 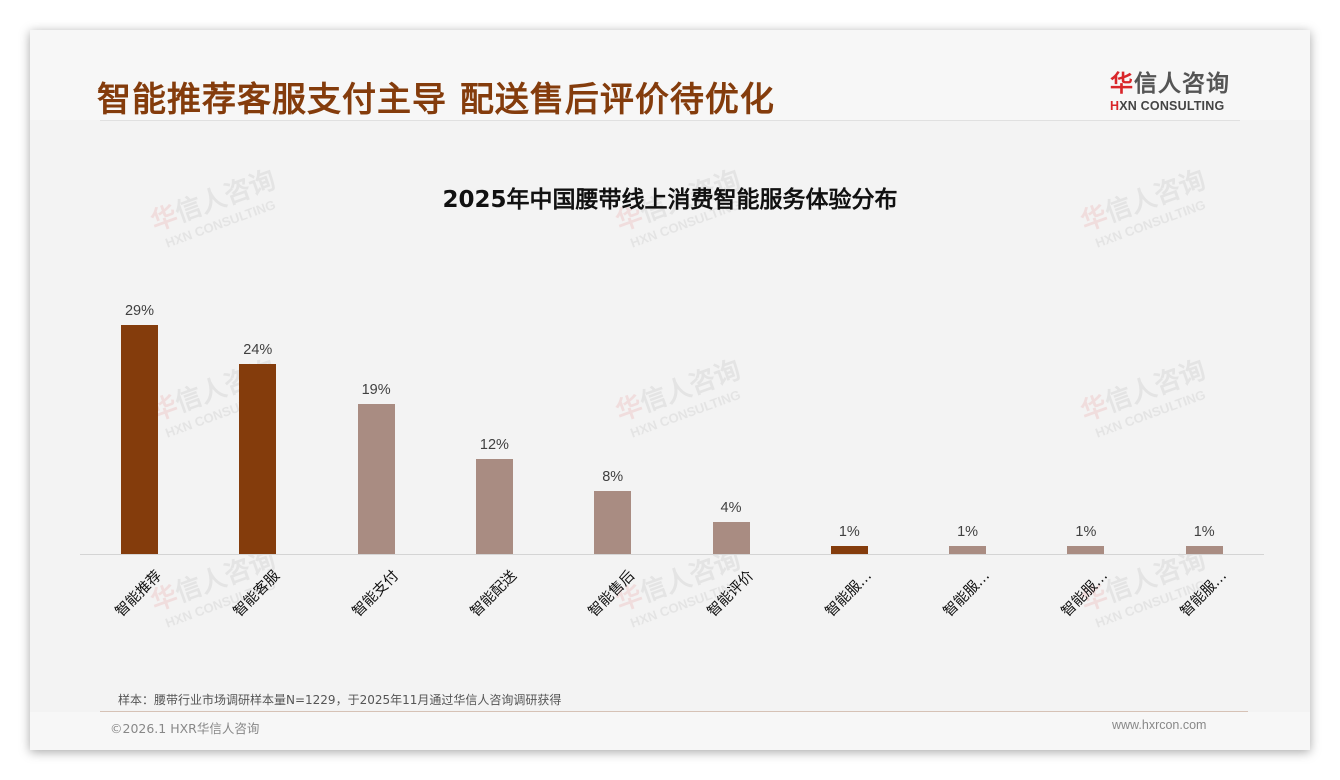 What do you see at coordinates (672, 554) in the screenshot?
I see `x-axis-line` at bounding box center [672, 554].